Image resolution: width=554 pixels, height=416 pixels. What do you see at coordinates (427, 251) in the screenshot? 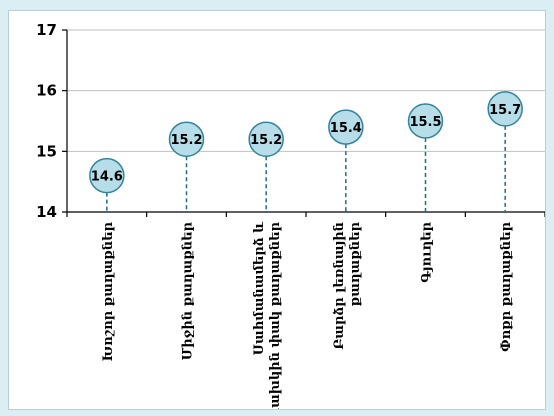
I see `x-category-label: Գյուղեր` at bounding box center [427, 251].